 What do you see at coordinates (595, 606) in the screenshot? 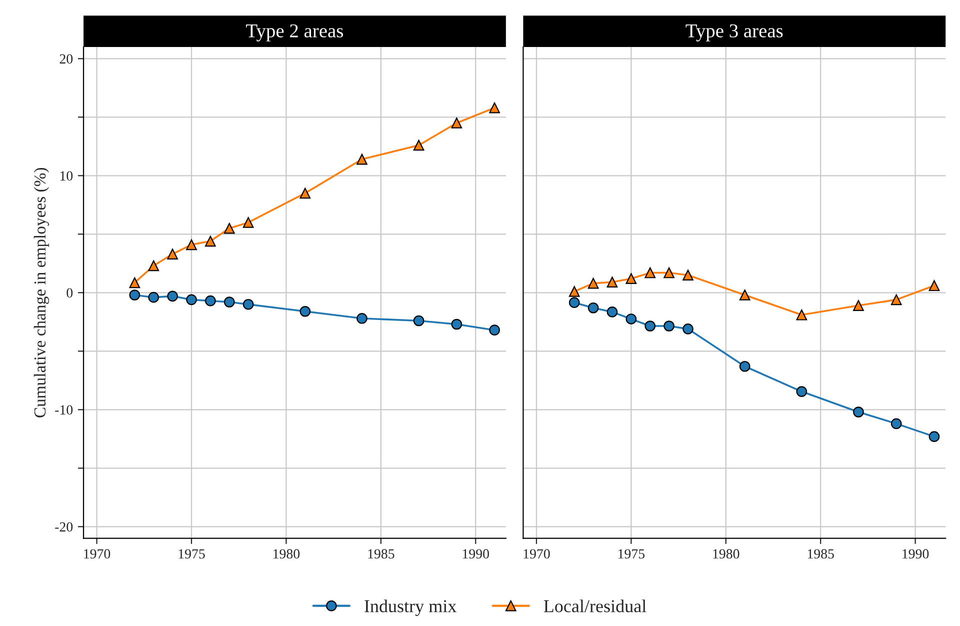
I see `legend-label: Local/residual` at bounding box center [595, 606].